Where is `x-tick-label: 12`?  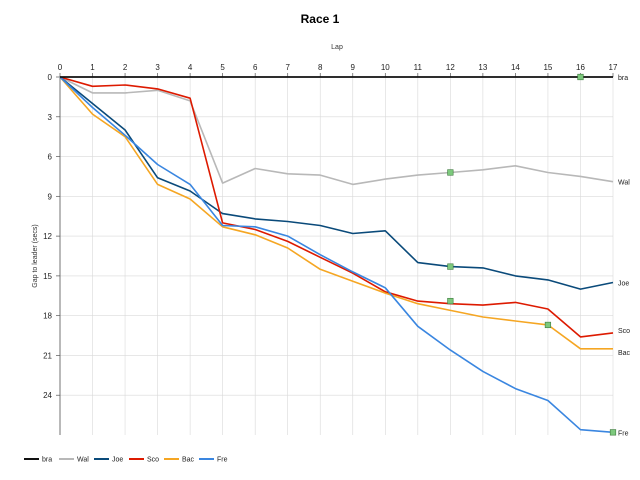
x-tick-label: 12 is located at coordinates (450, 67).